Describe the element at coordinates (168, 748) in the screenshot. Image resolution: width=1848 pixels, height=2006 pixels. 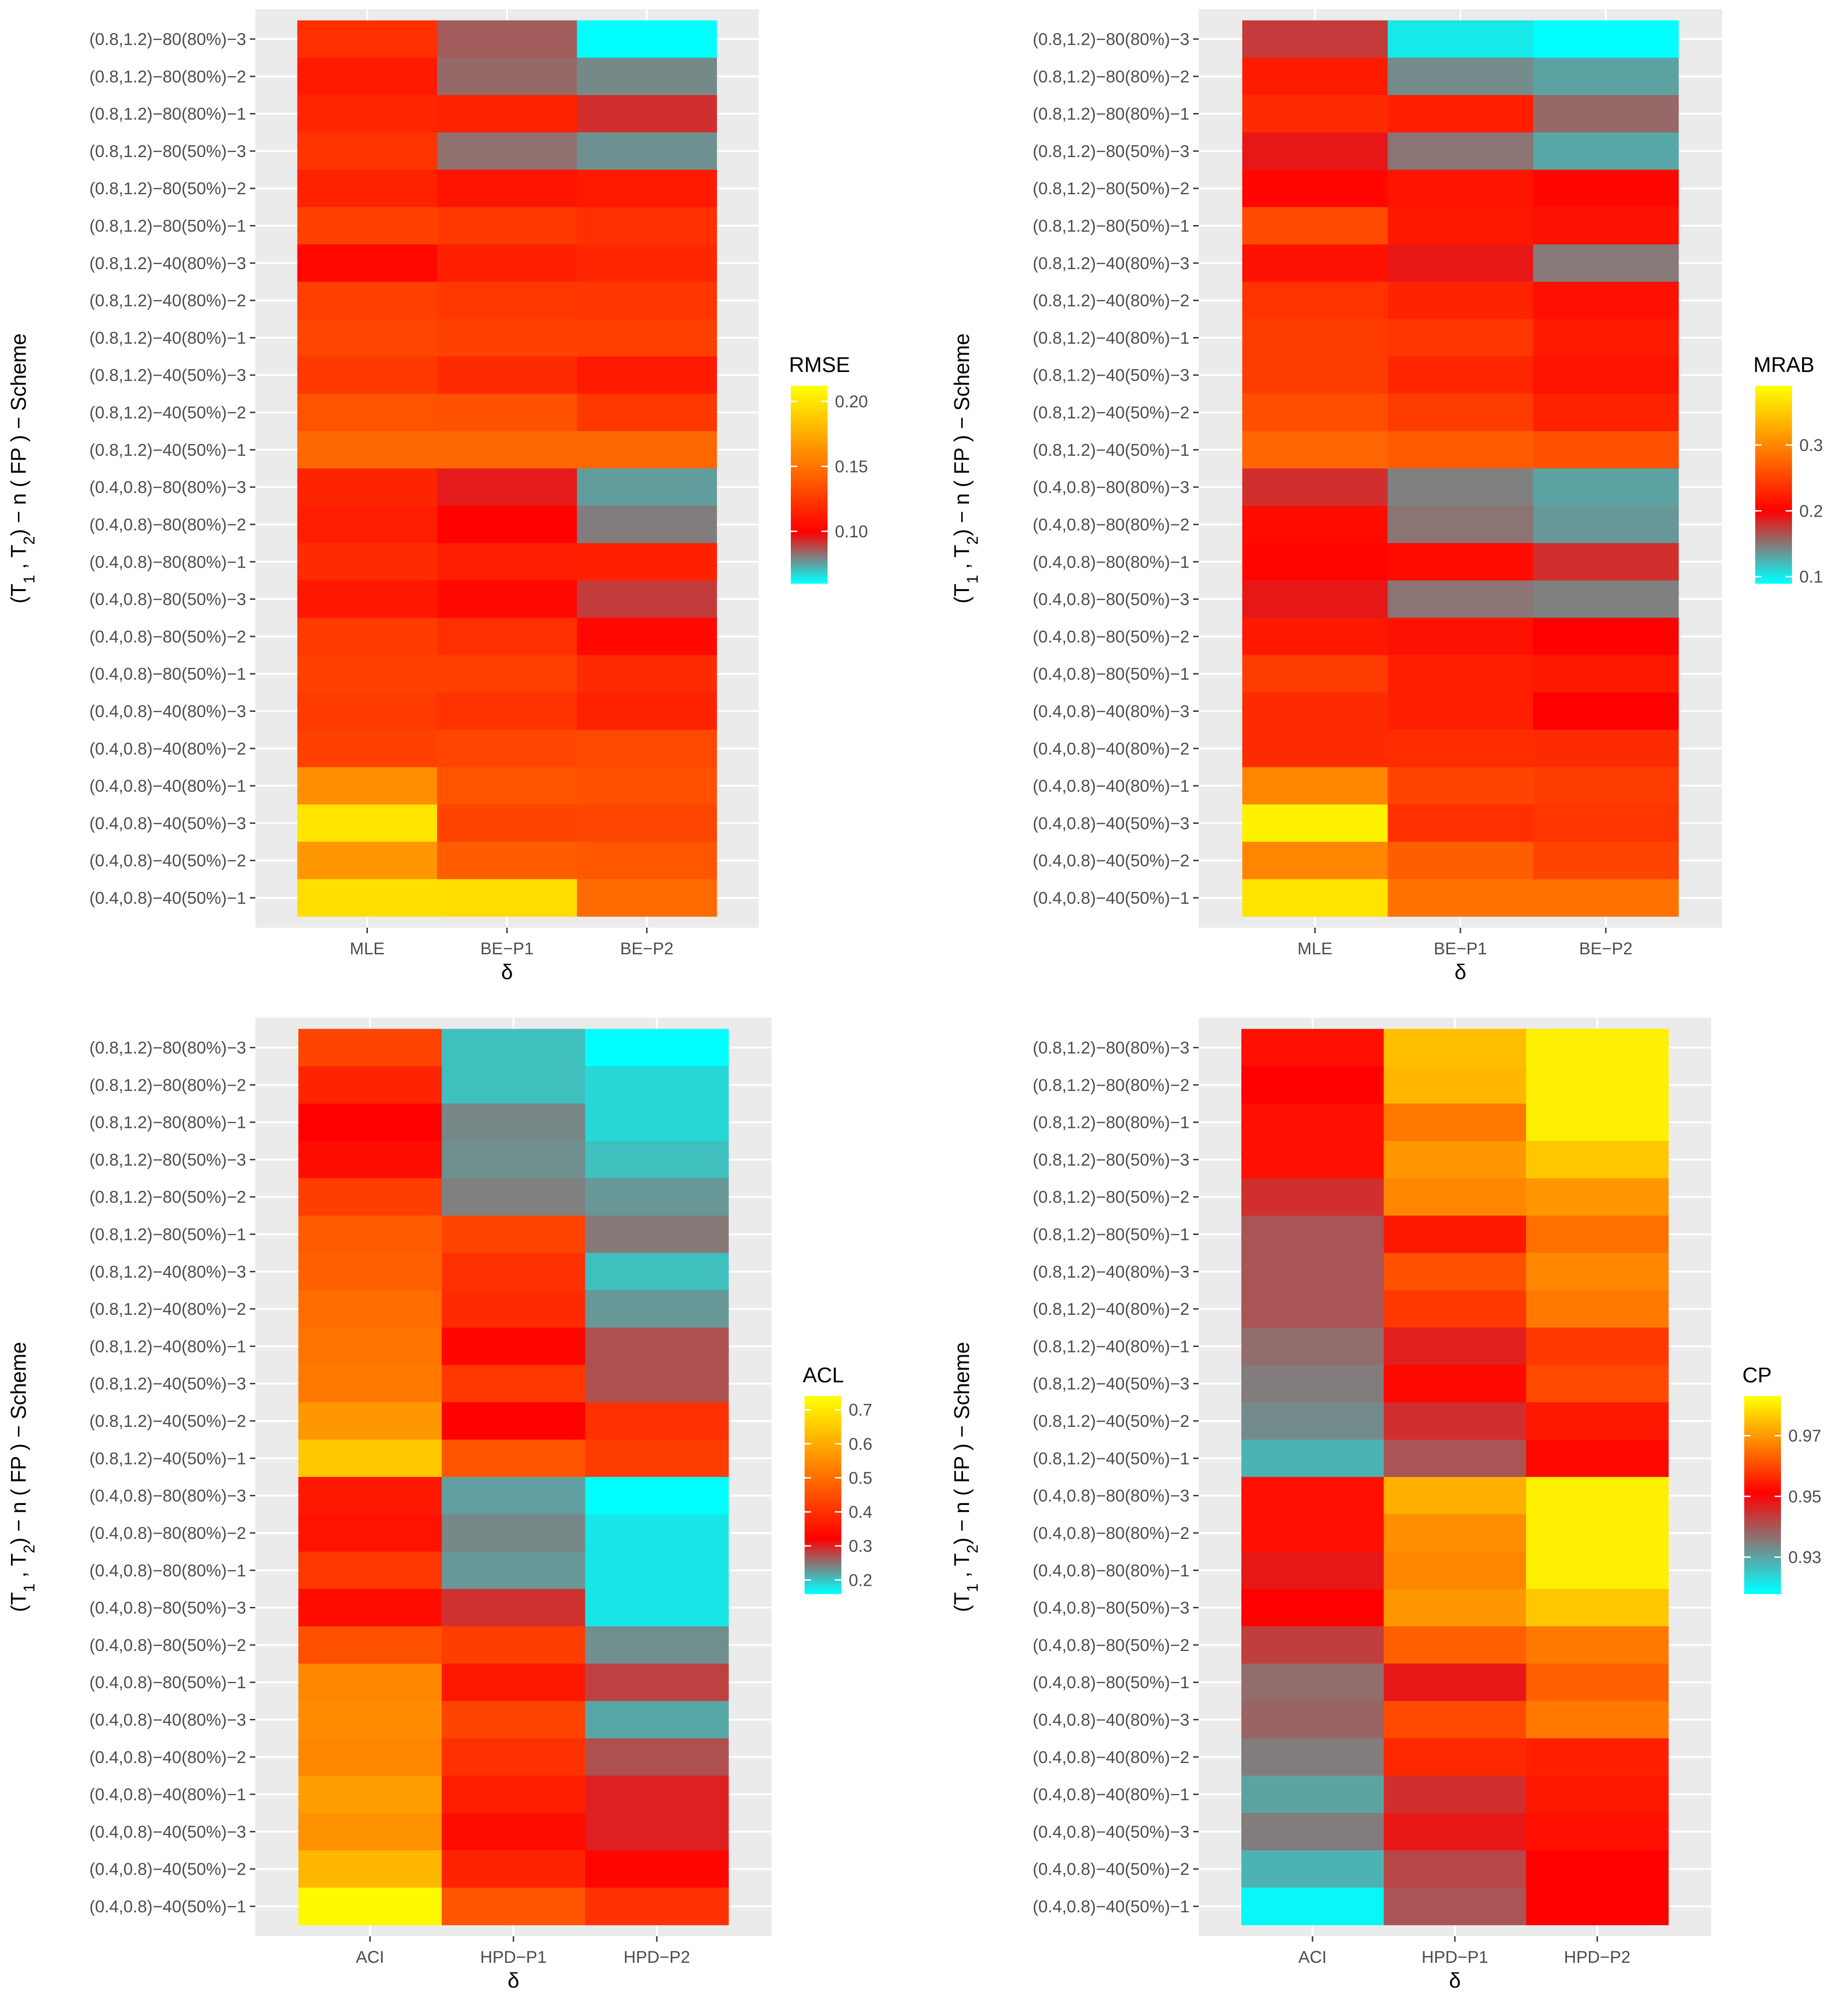
I see `y-tick-label: (0.4,0.8)−40(80%)−2` at that location.